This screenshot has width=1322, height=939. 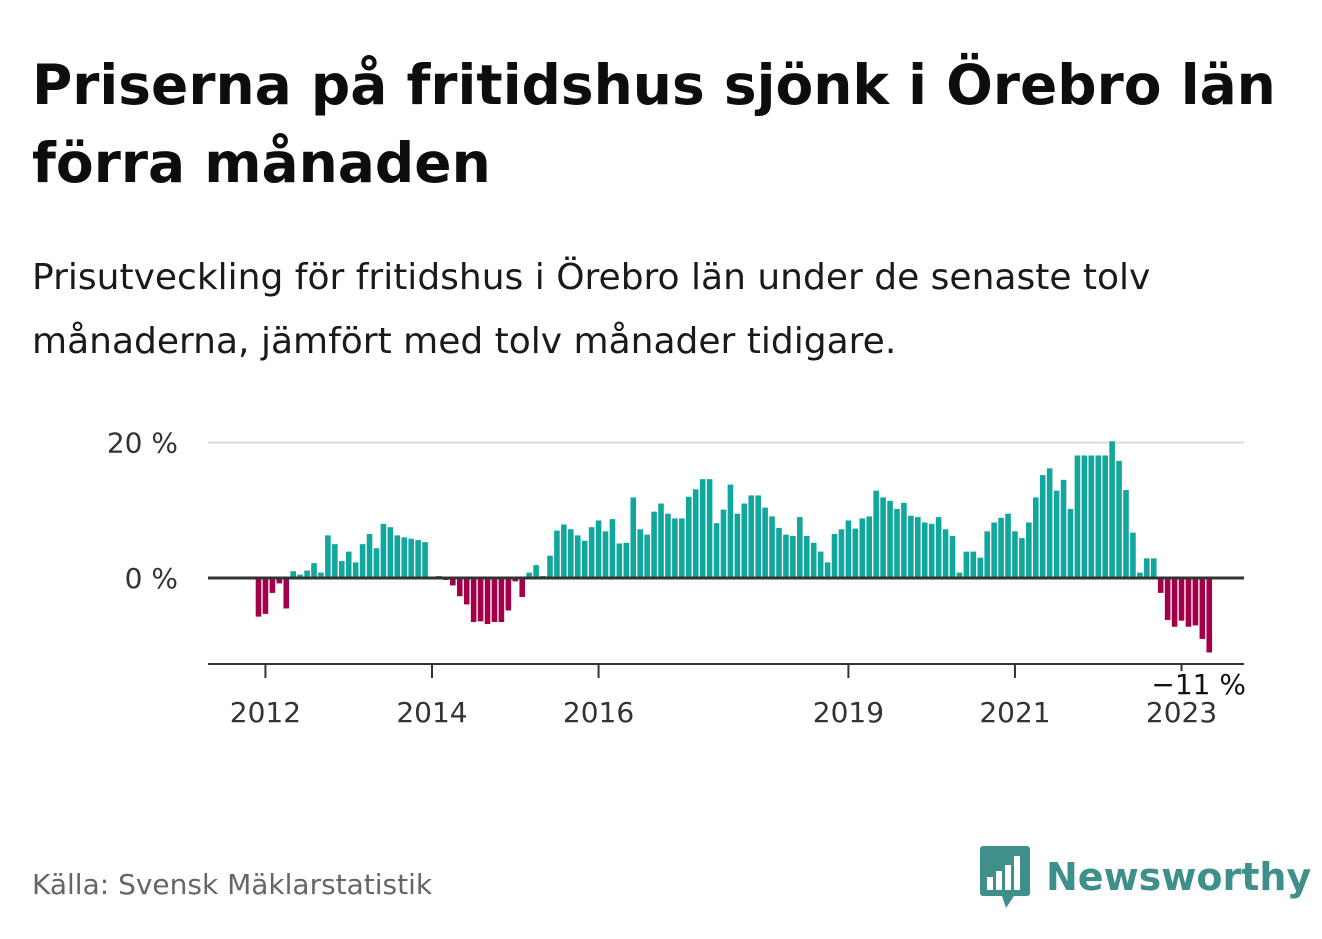 I want to click on brand-name: Newsworthy, so click(x=1179, y=877).